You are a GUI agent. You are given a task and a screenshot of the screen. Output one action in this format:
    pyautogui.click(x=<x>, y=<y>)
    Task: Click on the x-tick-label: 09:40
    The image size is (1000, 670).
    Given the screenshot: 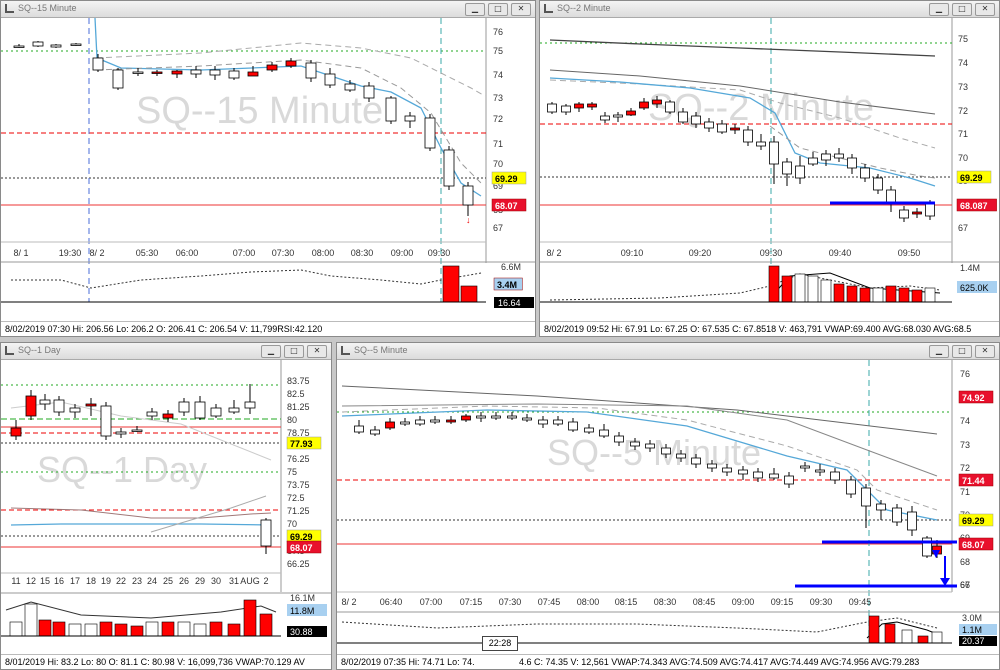 What is the action you would take?
    pyautogui.click(x=840, y=253)
    